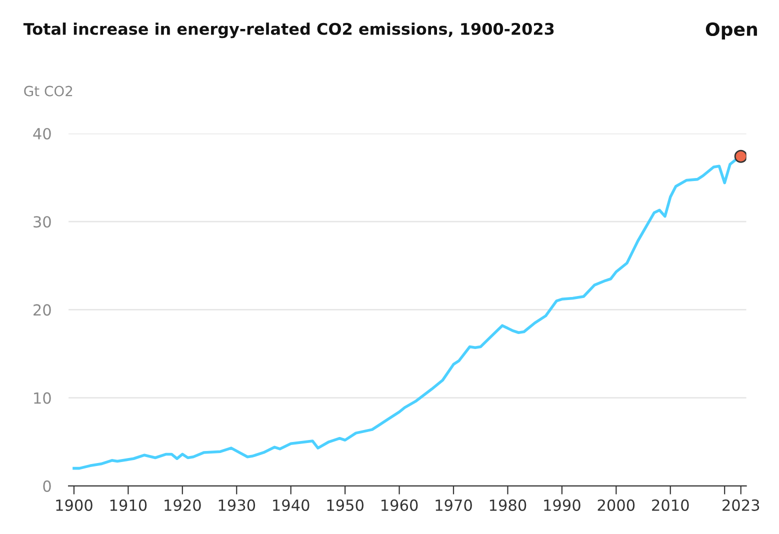 The image size is (779, 534). Describe the element at coordinates (42, 310) in the screenshot. I see `y-tick-label: 20` at that location.